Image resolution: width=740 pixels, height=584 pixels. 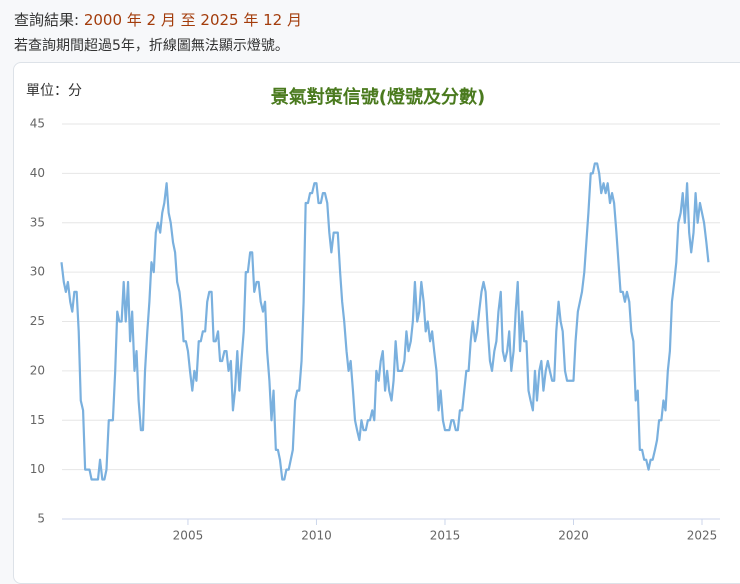 I want to click on y-tick-label: 15, so click(x=37, y=420).